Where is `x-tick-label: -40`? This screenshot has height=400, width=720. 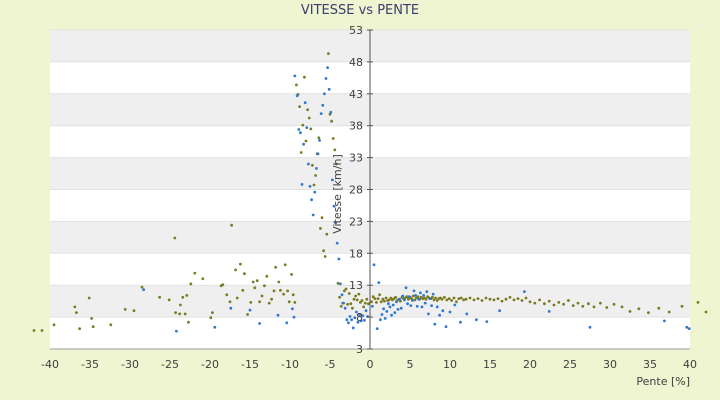 x-tick-label: -40 is located at coordinates (50, 364).